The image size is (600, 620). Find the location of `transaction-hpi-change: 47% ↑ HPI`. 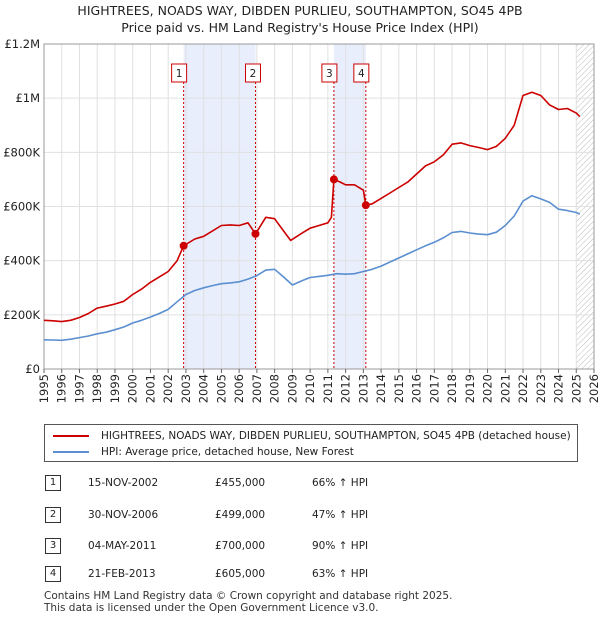

transaction-hpi-change: 47% ↑ HPI is located at coordinates (340, 515).